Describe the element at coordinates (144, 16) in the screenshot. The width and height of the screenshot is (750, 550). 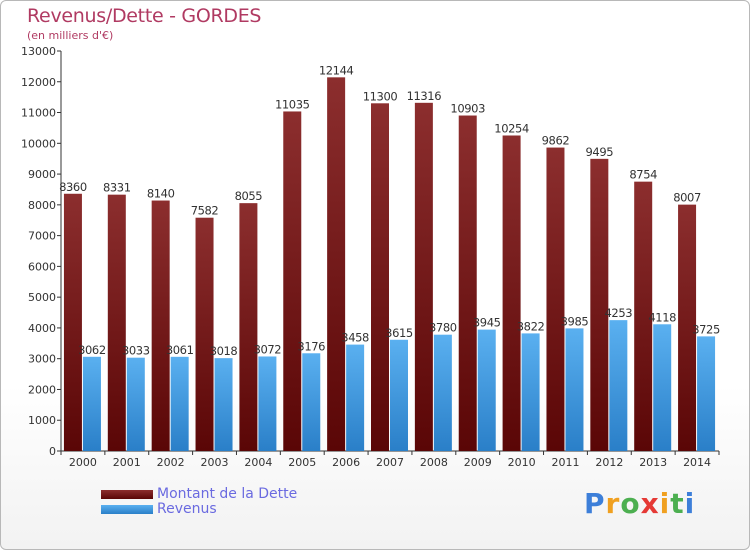
I see `chart-title: Revenus/Dette - GORDES` at that location.